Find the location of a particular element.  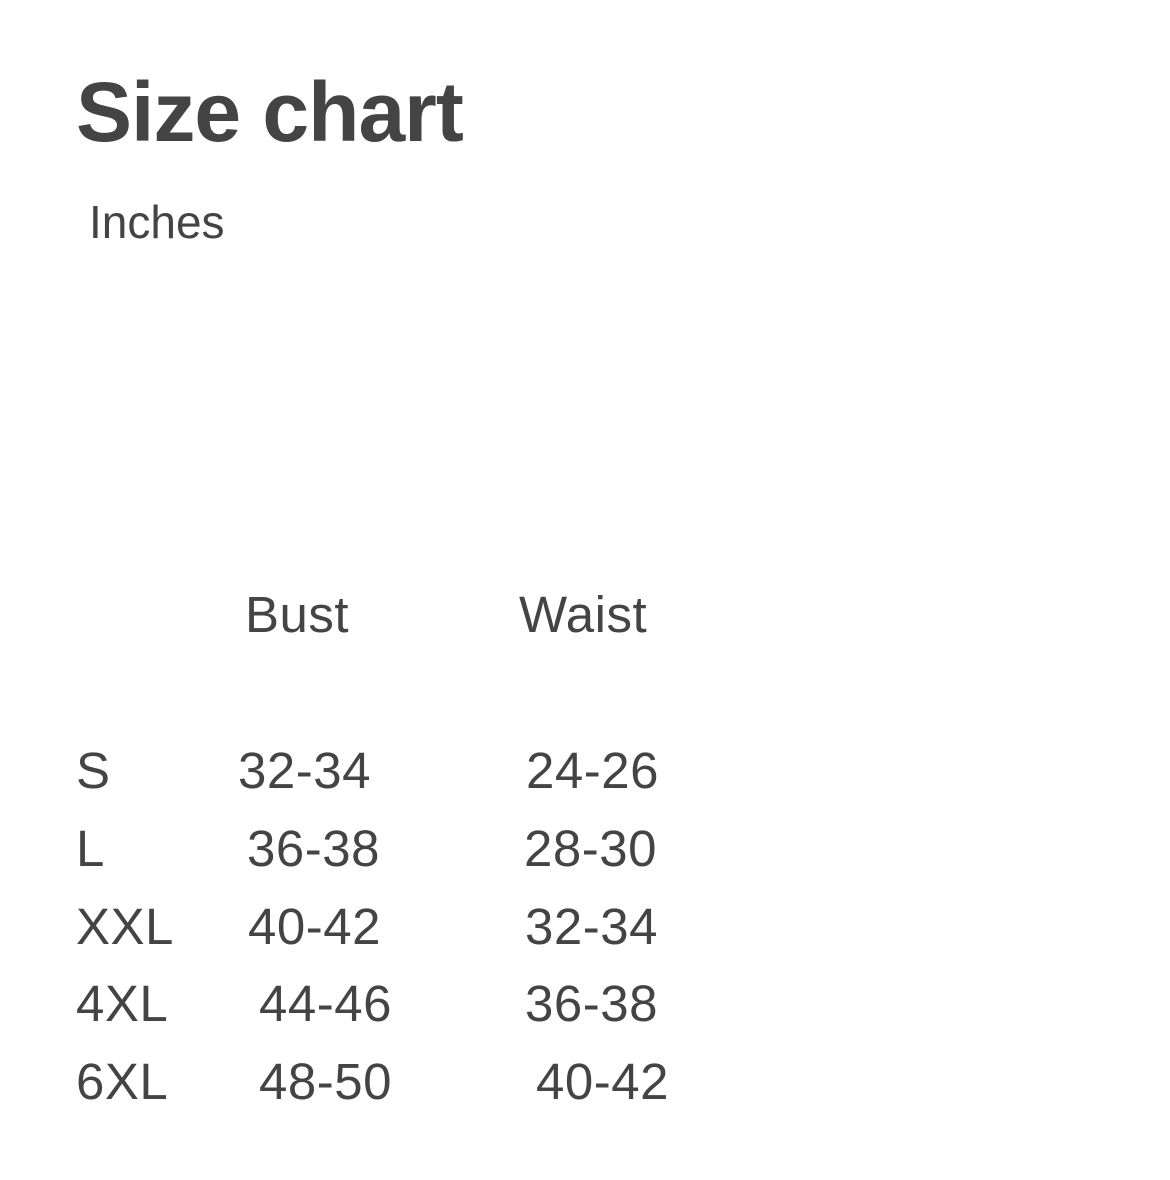

bust-cell: 32-34 is located at coordinates (304, 770).